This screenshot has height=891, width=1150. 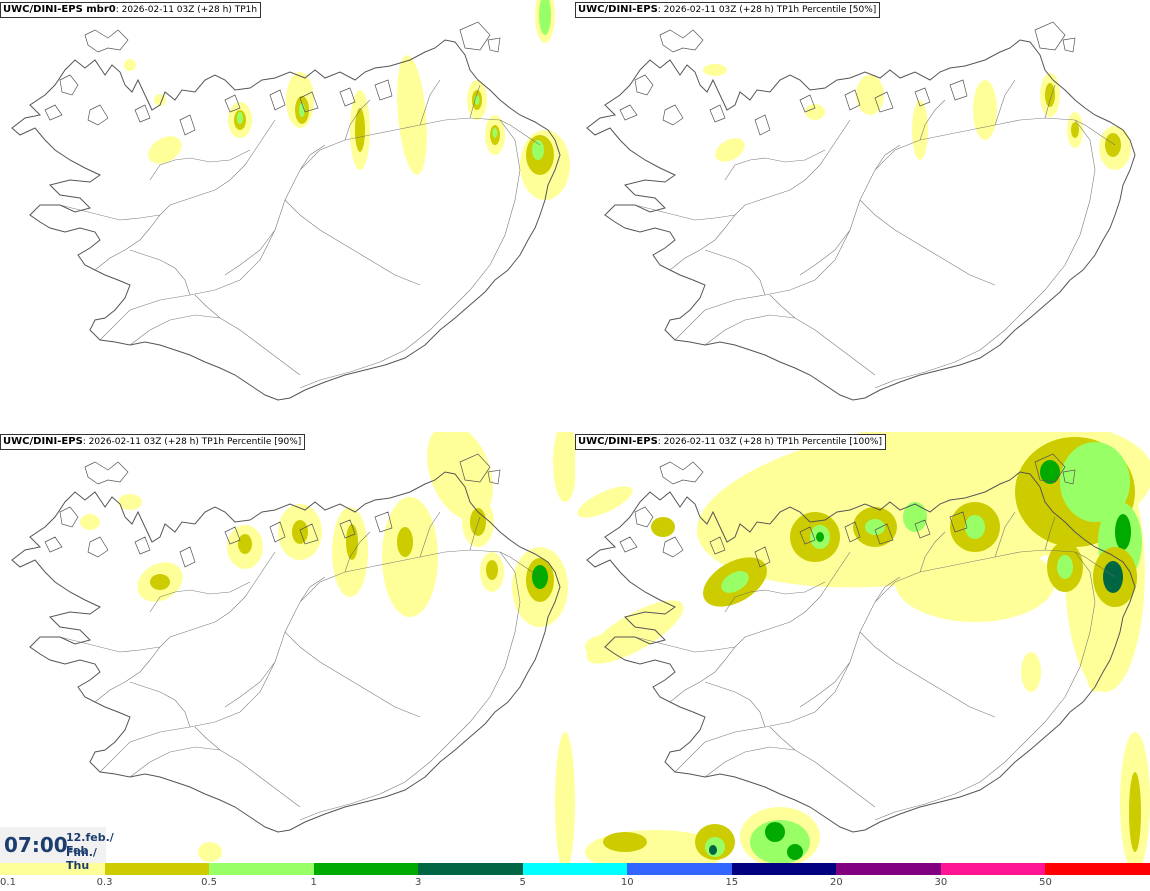 What do you see at coordinates (8, 882) in the screenshot?
I see `colorbar-tick-label: 0.1` at bounding box center [8, 882].